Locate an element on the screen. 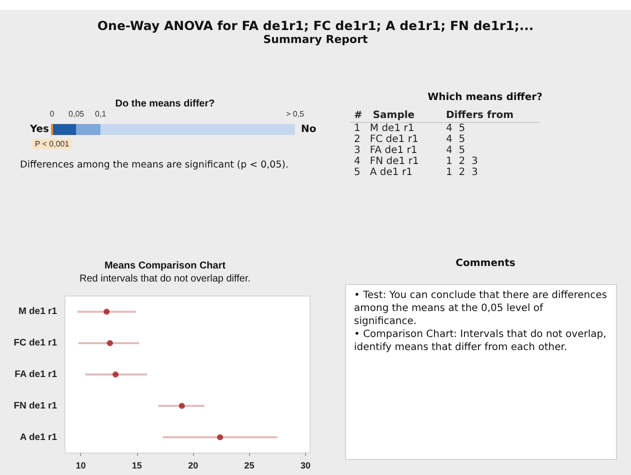 The width and height of the screenshot is (631, 475). y-tick-label: M de1 r1 is located at coordinates (38, 312).